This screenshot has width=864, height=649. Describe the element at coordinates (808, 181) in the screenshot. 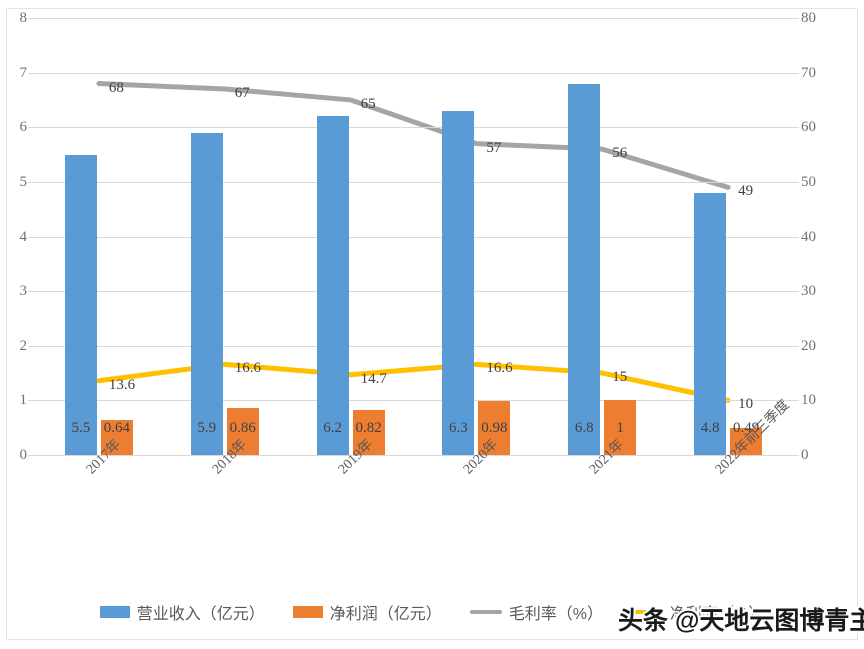

I see `y-axis-right-tick-label: 50` at that location.